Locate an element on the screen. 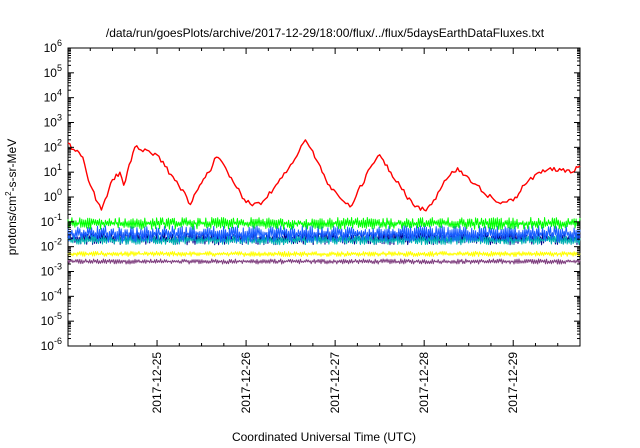 The height and width of the screenshot is (448, 640). y-tick-label: 10⁻⁴ is located at coordinates (51, 294).